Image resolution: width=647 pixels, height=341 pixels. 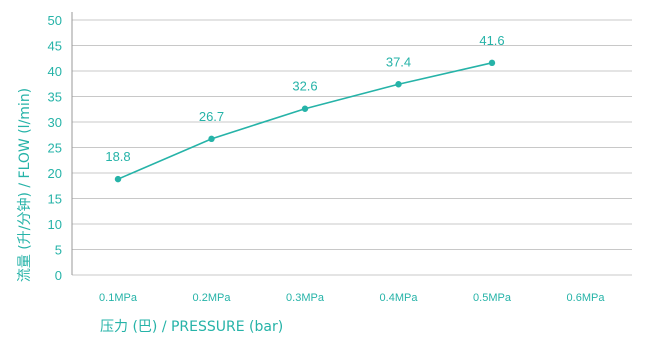 I want to click on y-tick-label-5: 5, so click(x=58, y=250).